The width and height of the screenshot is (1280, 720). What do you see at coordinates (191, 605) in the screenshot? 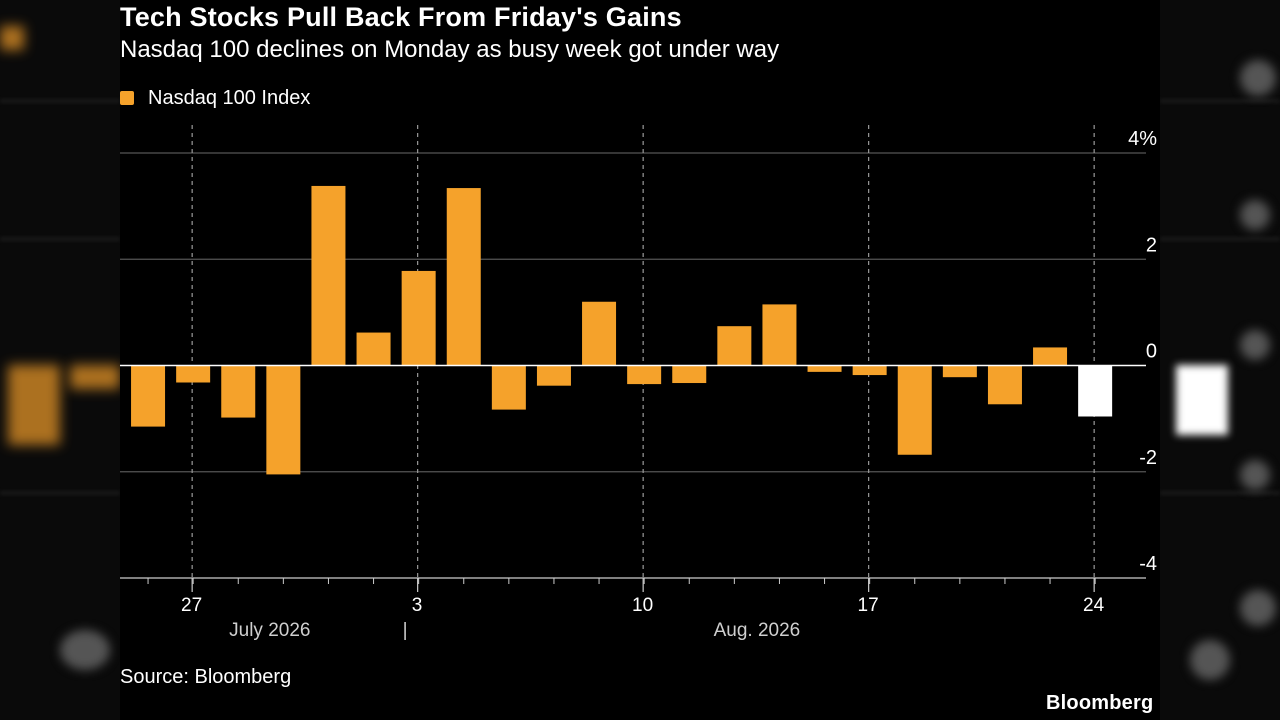
I see `x-tick-label: 27` at bounding box center [191, 605].